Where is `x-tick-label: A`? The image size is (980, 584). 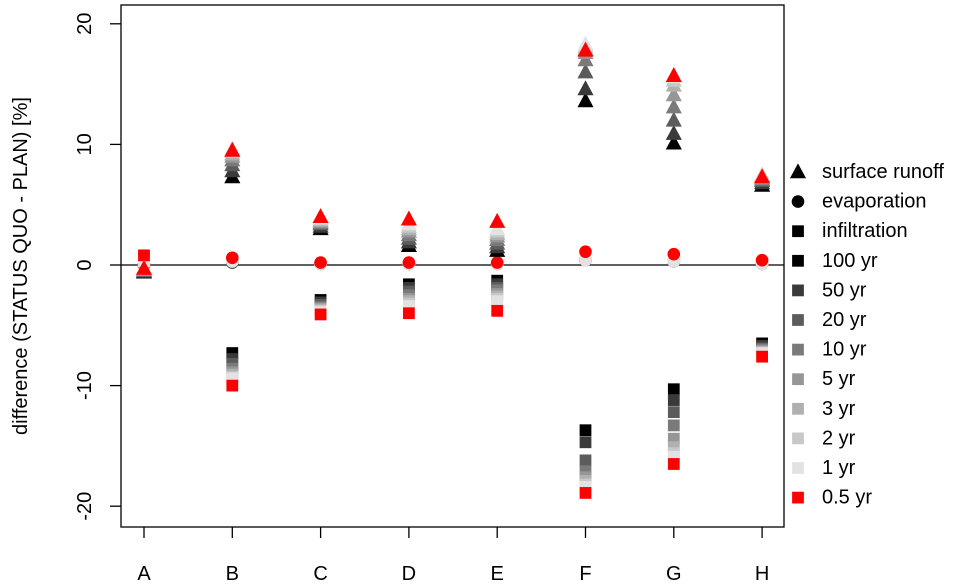 x-tick-label: A is located at coordinates (144, 573).